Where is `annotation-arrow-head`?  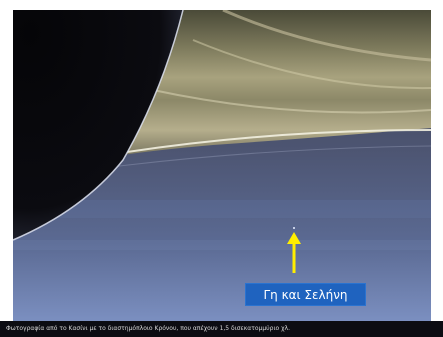
annotation-arrow-head is located at coordinates (294, 238).